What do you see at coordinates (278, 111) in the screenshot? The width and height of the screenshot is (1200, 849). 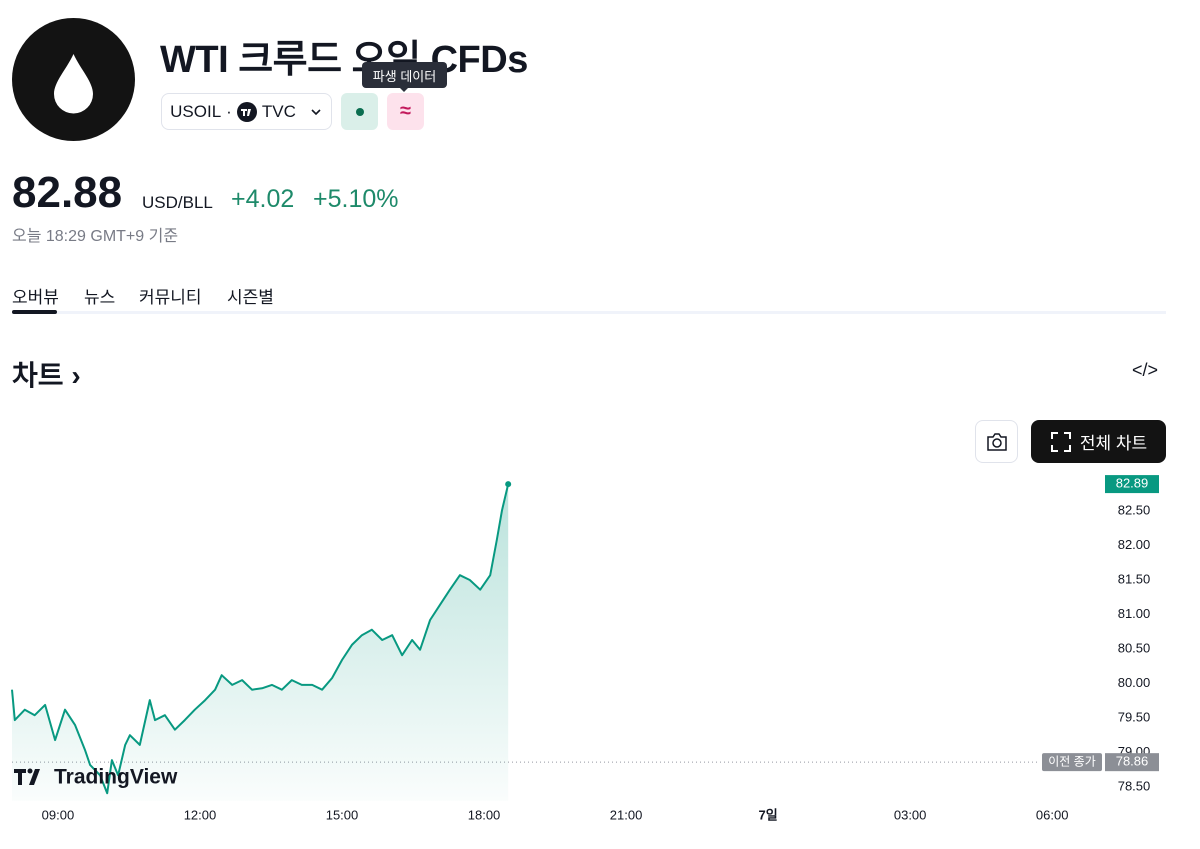 I see `exchange: TVC` at bounding box center [278, 111].